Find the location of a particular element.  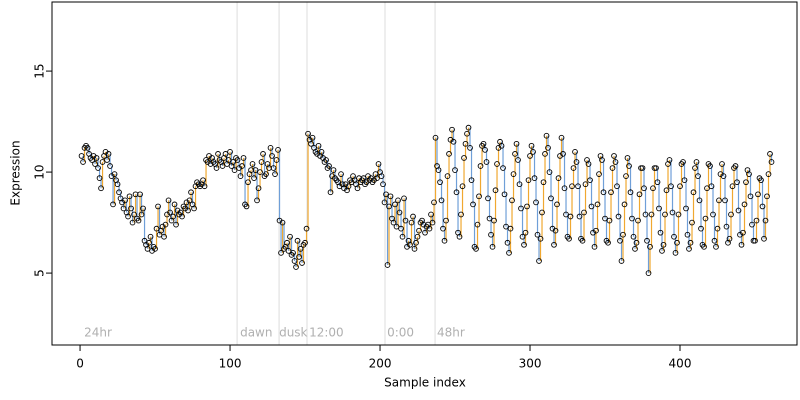

annotation: dawn is located at coordinates (256, 333).